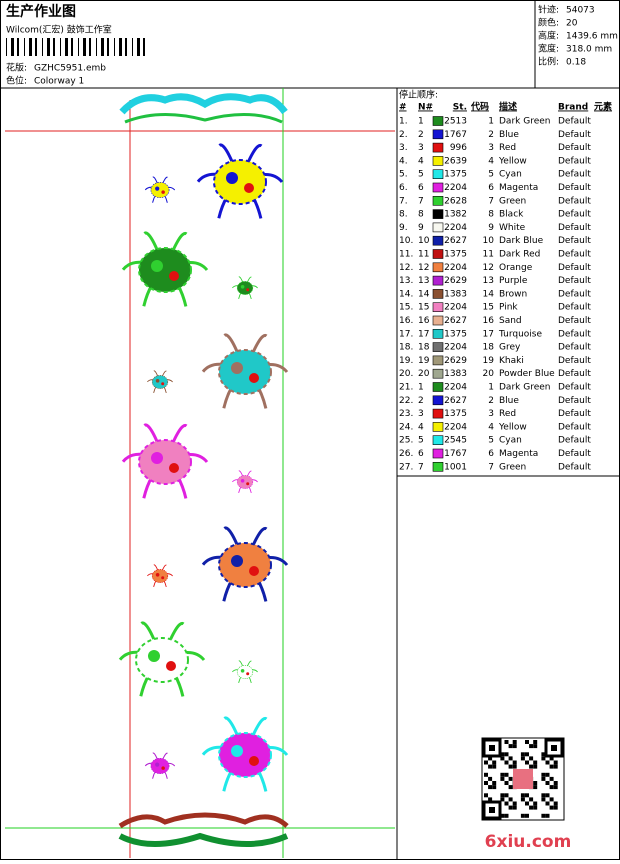 This screenshot has height=864, width=620. What do you see at coordinates (512, 161) in the screenshot?
I see `row-desc: Yellow` at bounding box center [512, 161].